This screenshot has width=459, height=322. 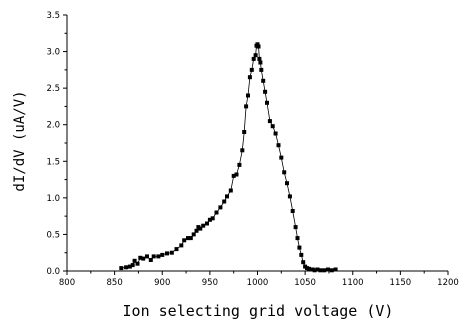 What do you see at coordinates (53, 162) in the screenshot?
I see `y-tick-label: 1.5` at bounding box center [53, 162].